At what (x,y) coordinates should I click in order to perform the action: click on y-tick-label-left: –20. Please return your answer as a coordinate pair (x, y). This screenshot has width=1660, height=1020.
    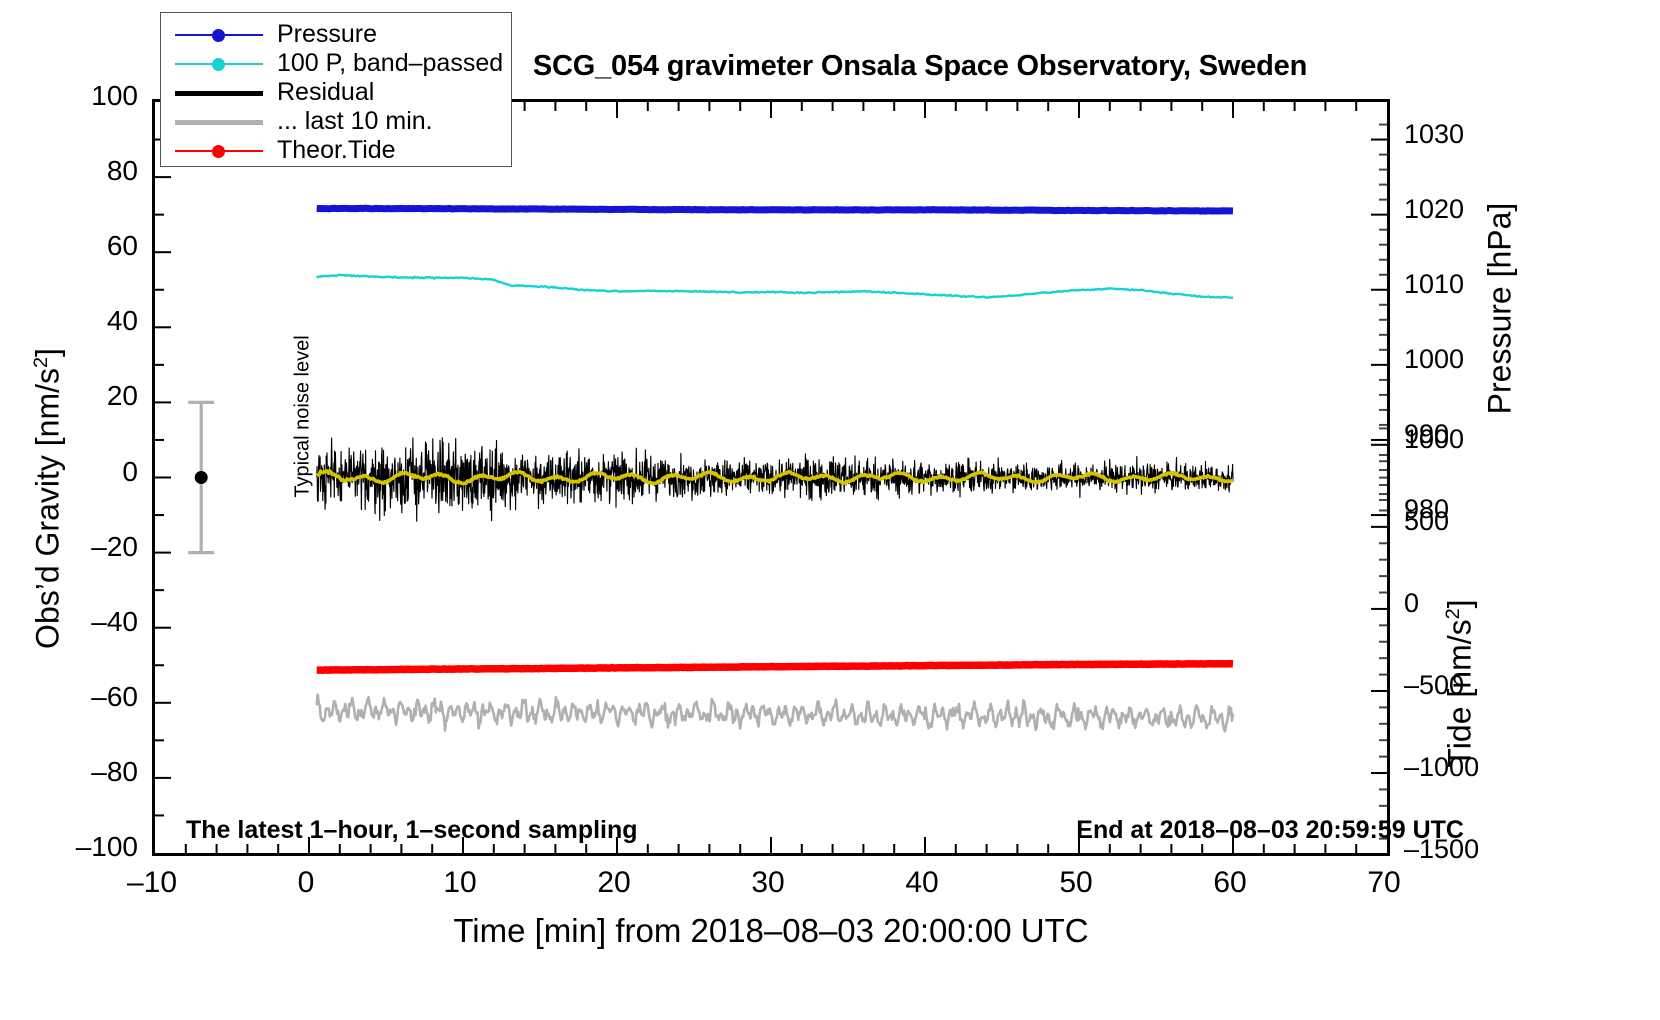
    Looking at the image, I should click on (114, 546).